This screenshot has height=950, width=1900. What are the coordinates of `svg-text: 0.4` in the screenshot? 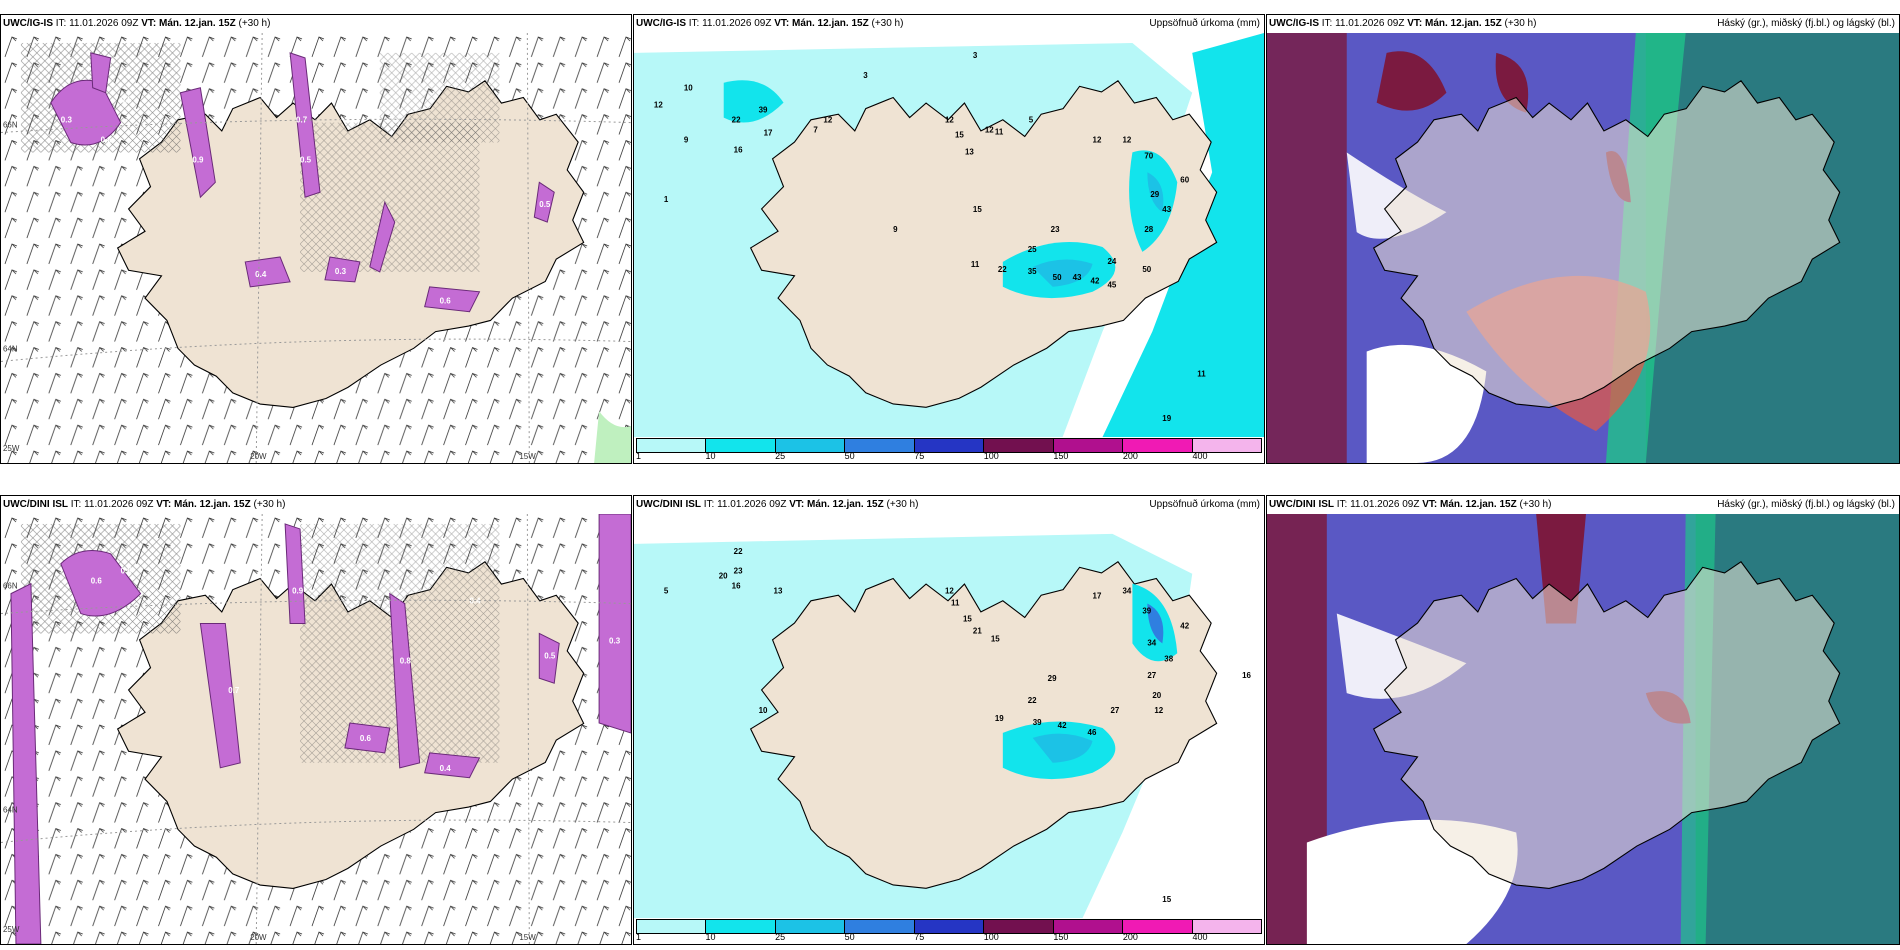 It's located at (446, 768).